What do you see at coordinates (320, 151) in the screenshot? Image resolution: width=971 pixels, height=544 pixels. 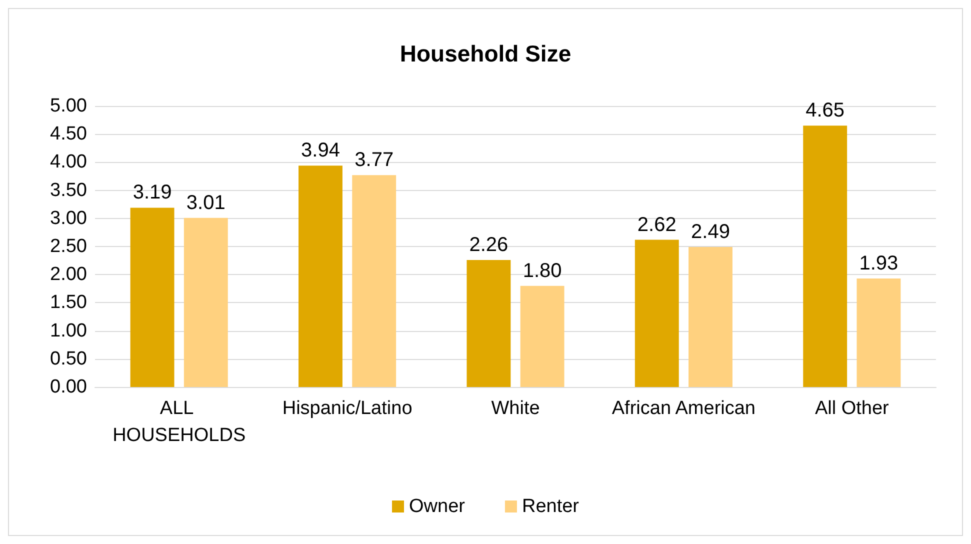 I see `data-label: 3.94` at bounding box center [320, 151].